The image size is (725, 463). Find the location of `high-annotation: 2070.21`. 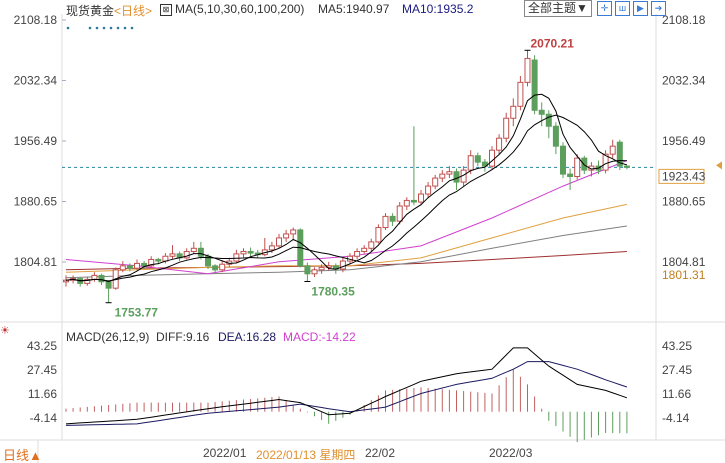

high-annotation: 2070.21 is located at coordinates (553, 43).